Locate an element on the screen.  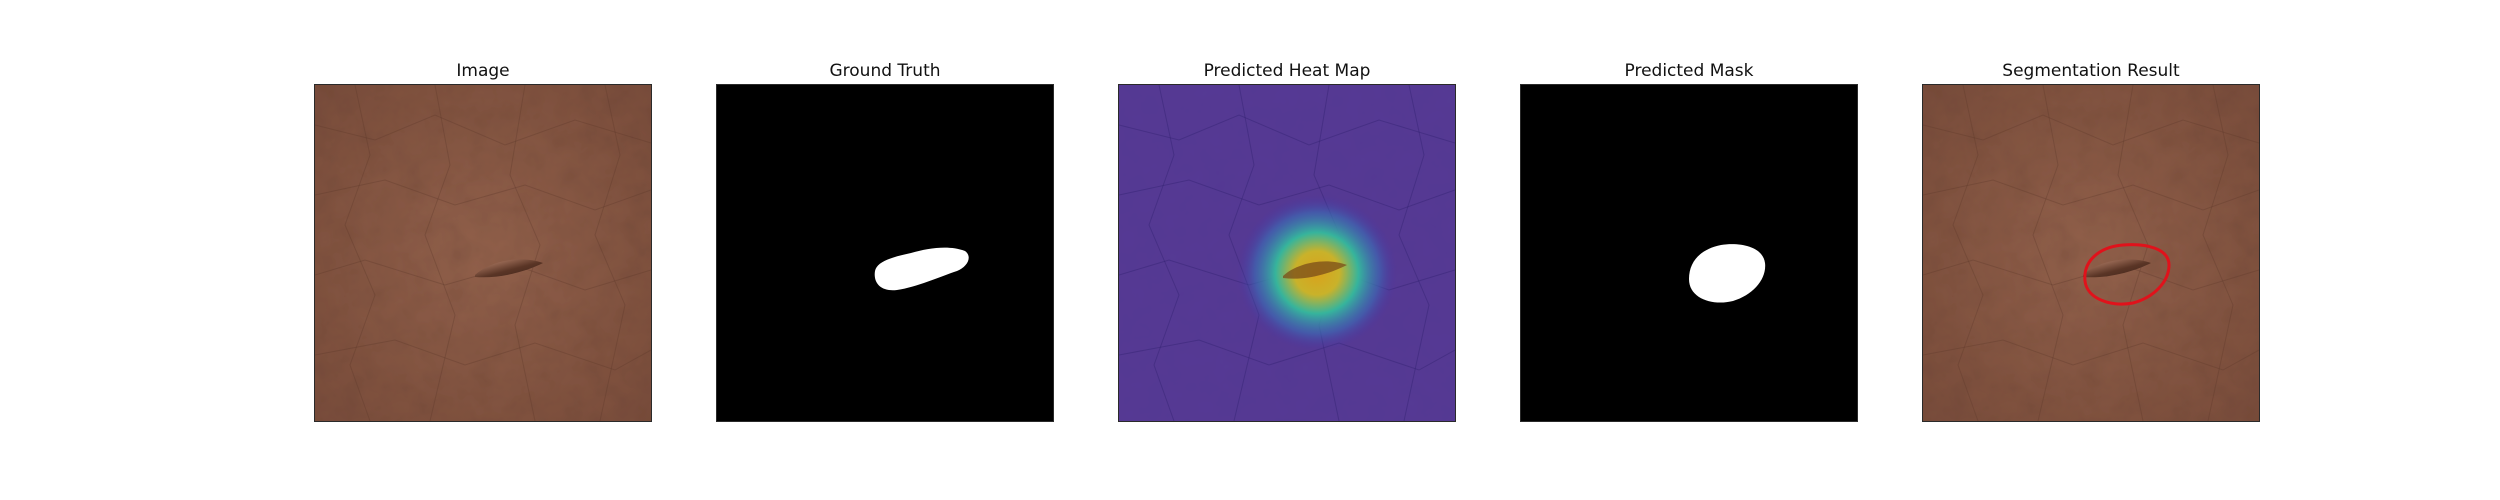
predicted-region is located at coordinates (1727, 273).